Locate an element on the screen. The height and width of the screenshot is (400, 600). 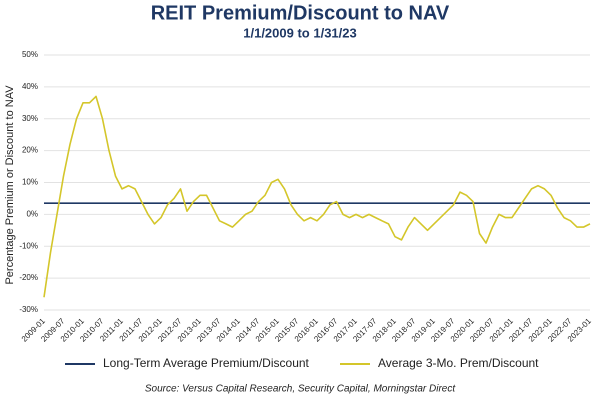
y-tick-label: -20% is located at coordinates (28, 277).